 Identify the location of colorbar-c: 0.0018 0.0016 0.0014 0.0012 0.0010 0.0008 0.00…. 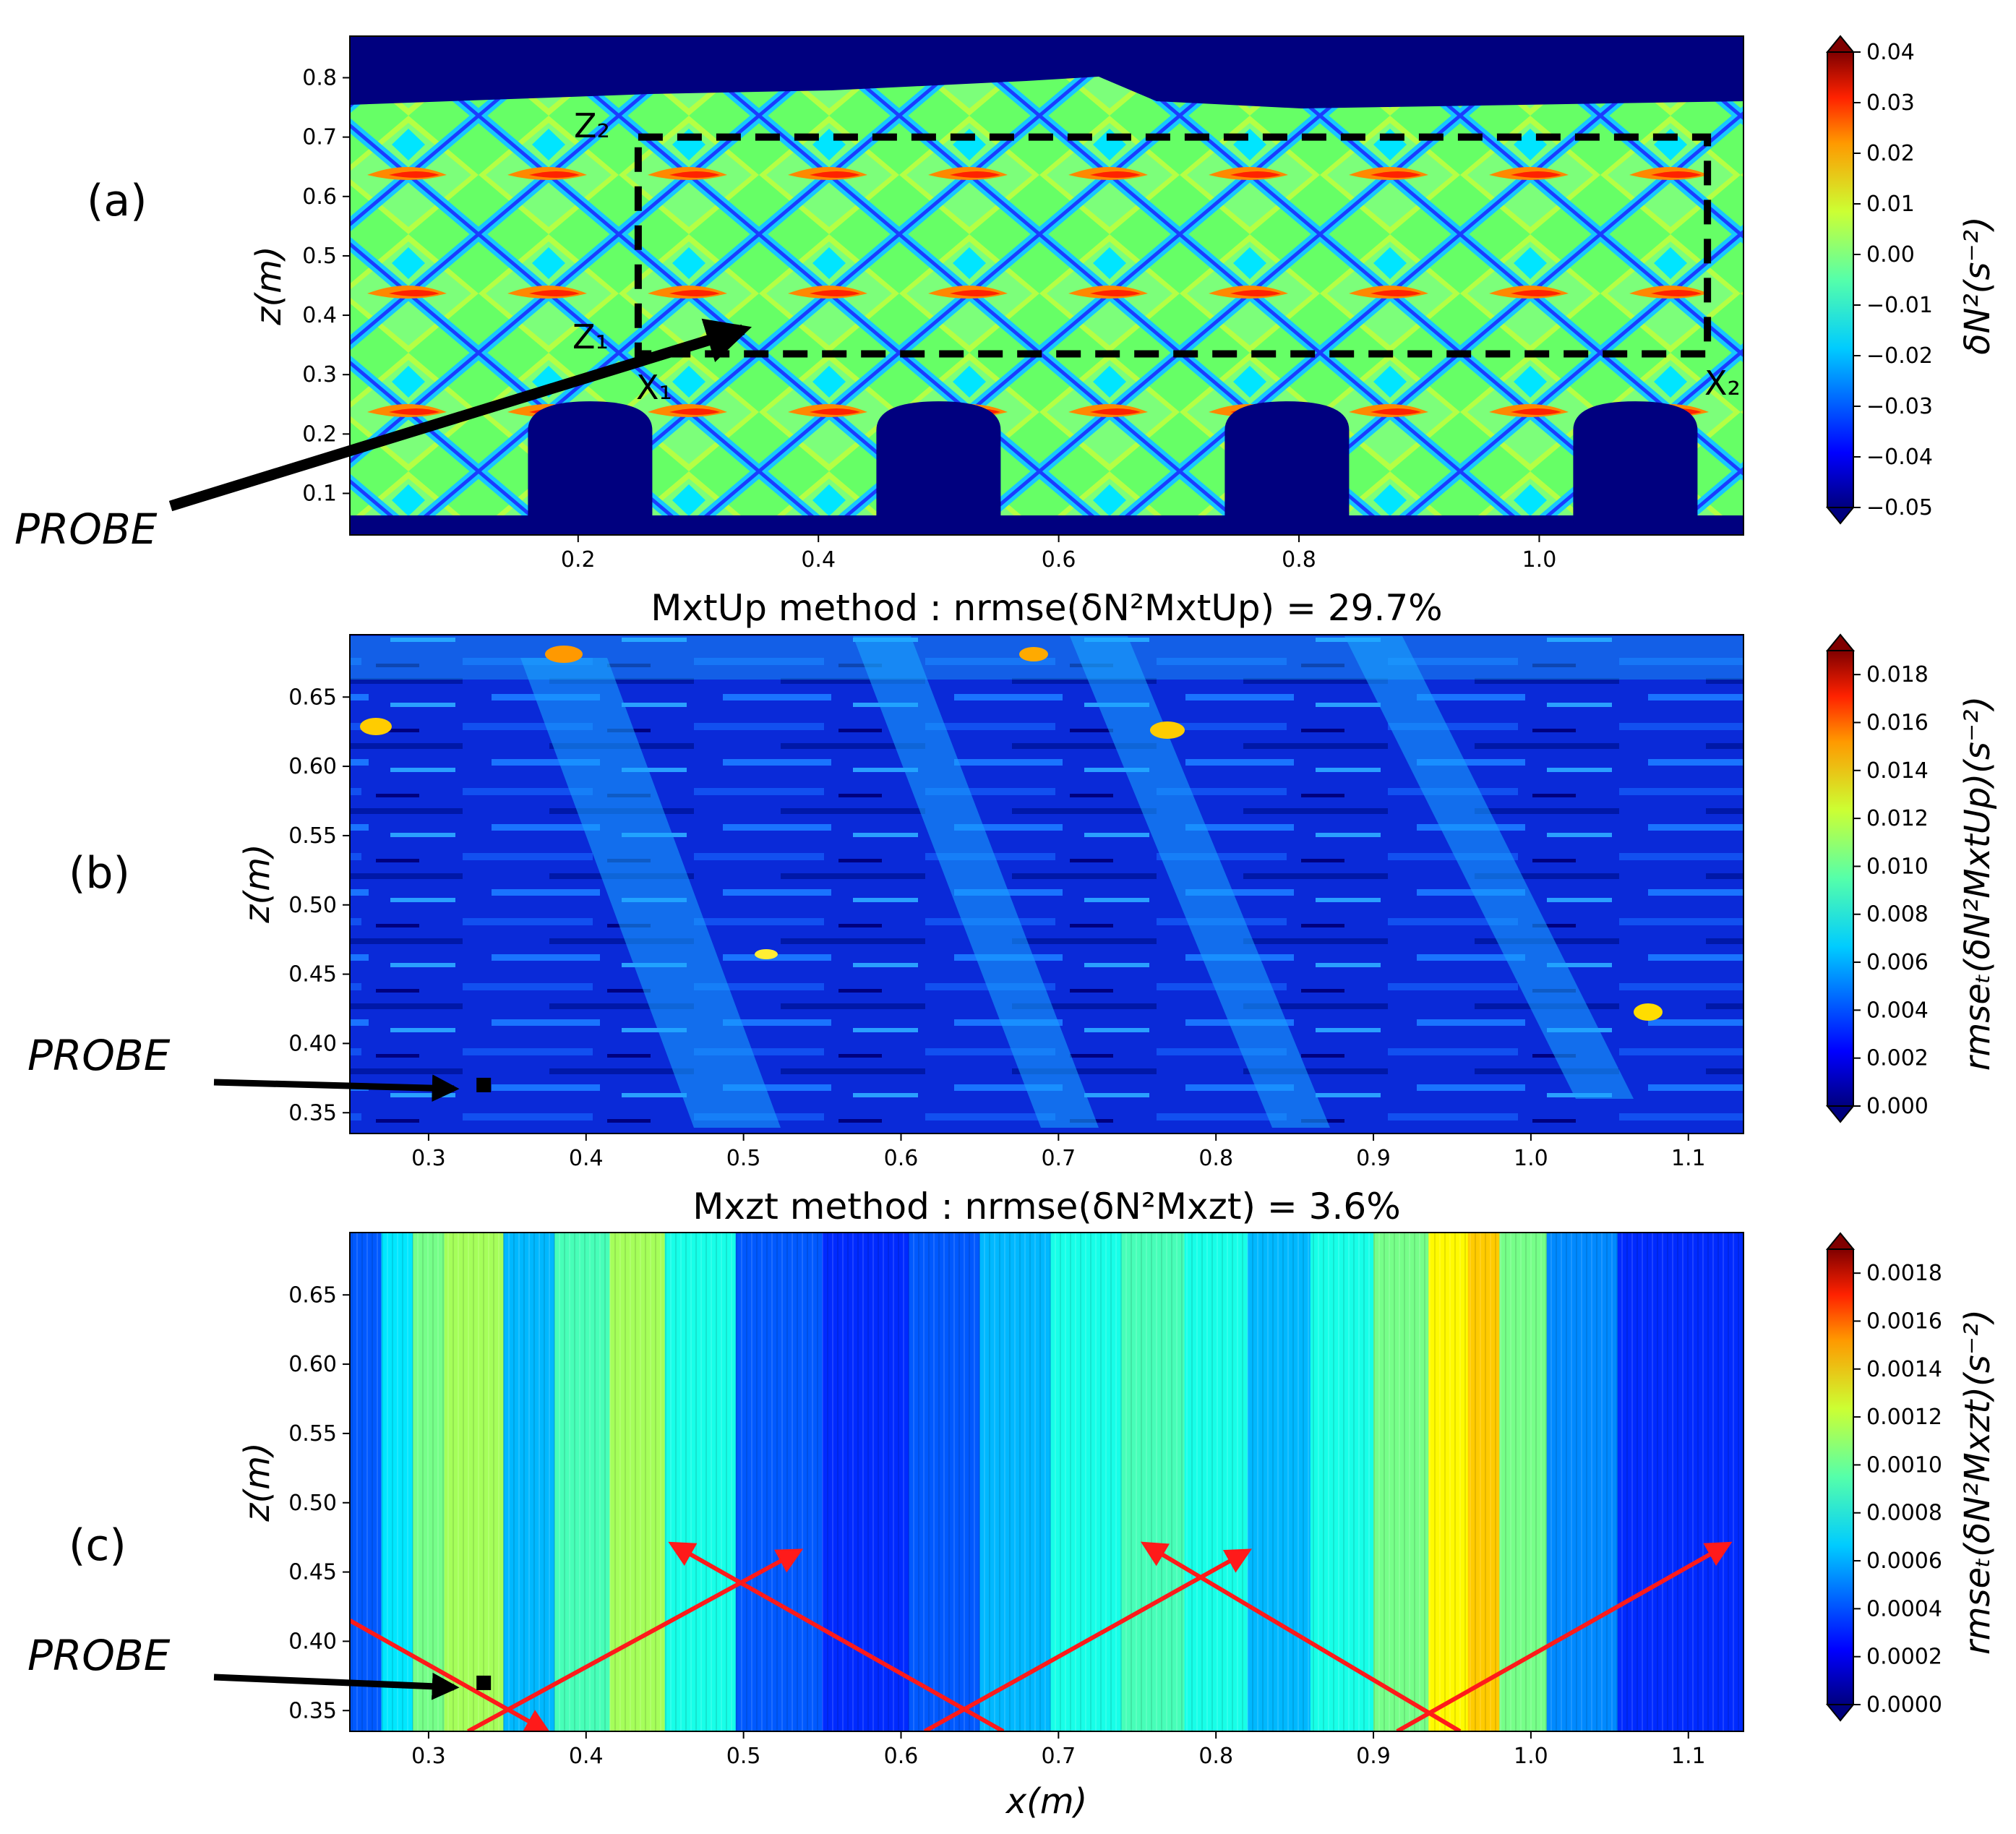
(1884, 1477).